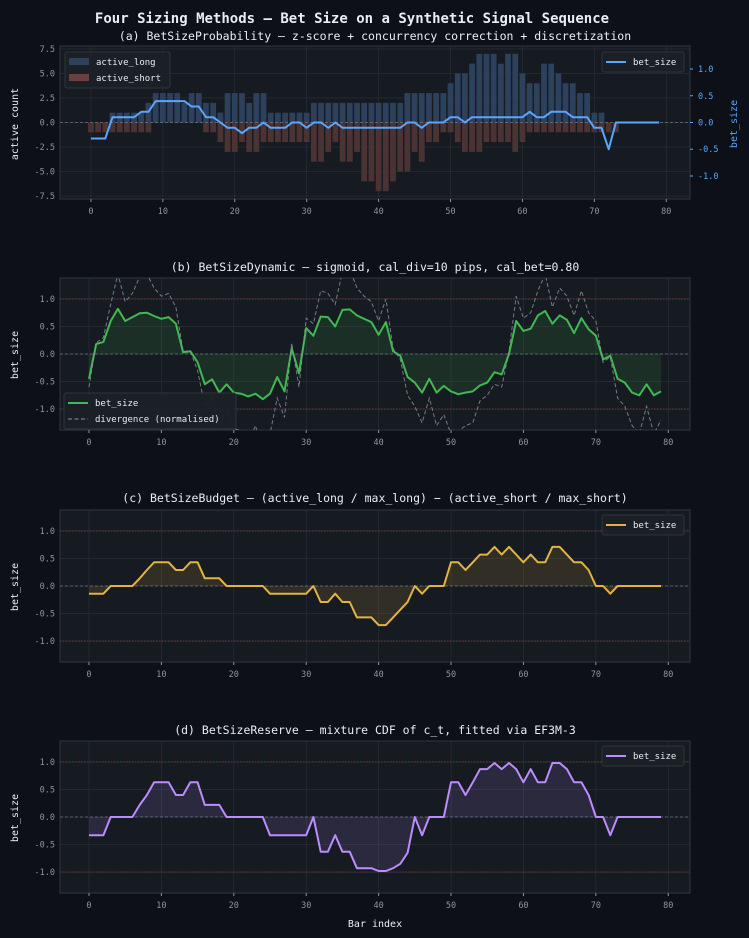 The width and height of the screenshot is (749, 938). I want to click on panel-a-legend-label: active_long, so click(126, 63).